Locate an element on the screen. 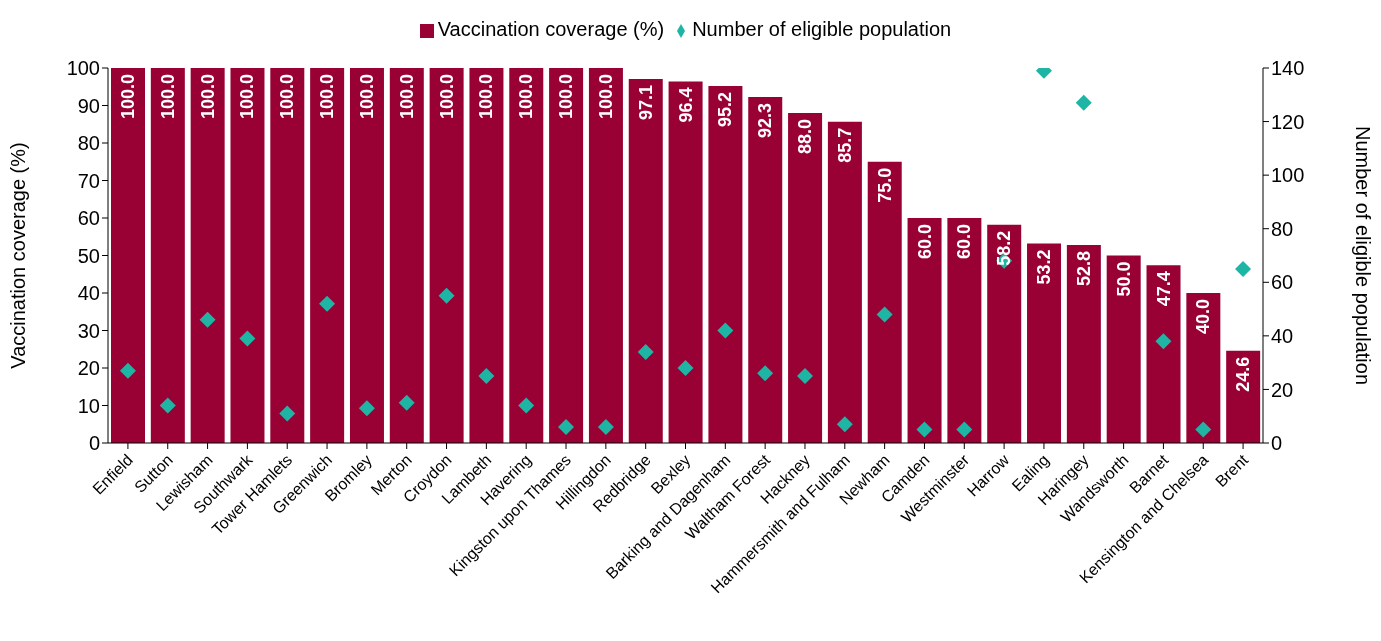  y2-tick-label: 140 is located at coordinates (1288, 68).